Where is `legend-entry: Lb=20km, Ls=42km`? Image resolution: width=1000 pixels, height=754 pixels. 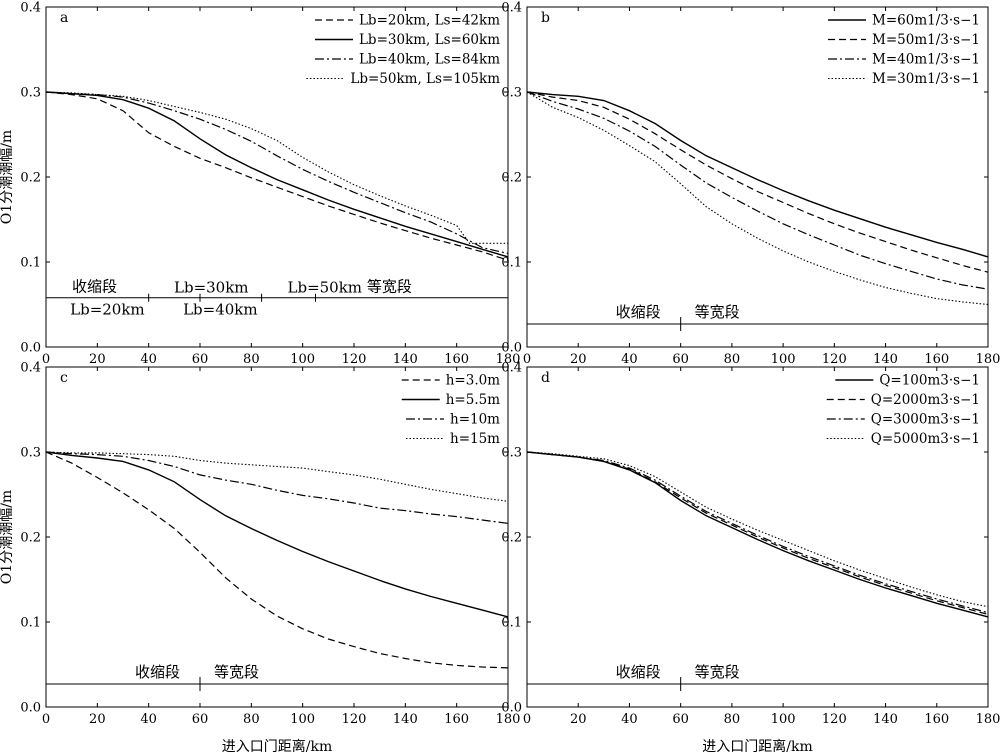
legend-entry: Lb=20km, Ls=42km is located at coordinates (429, 21).